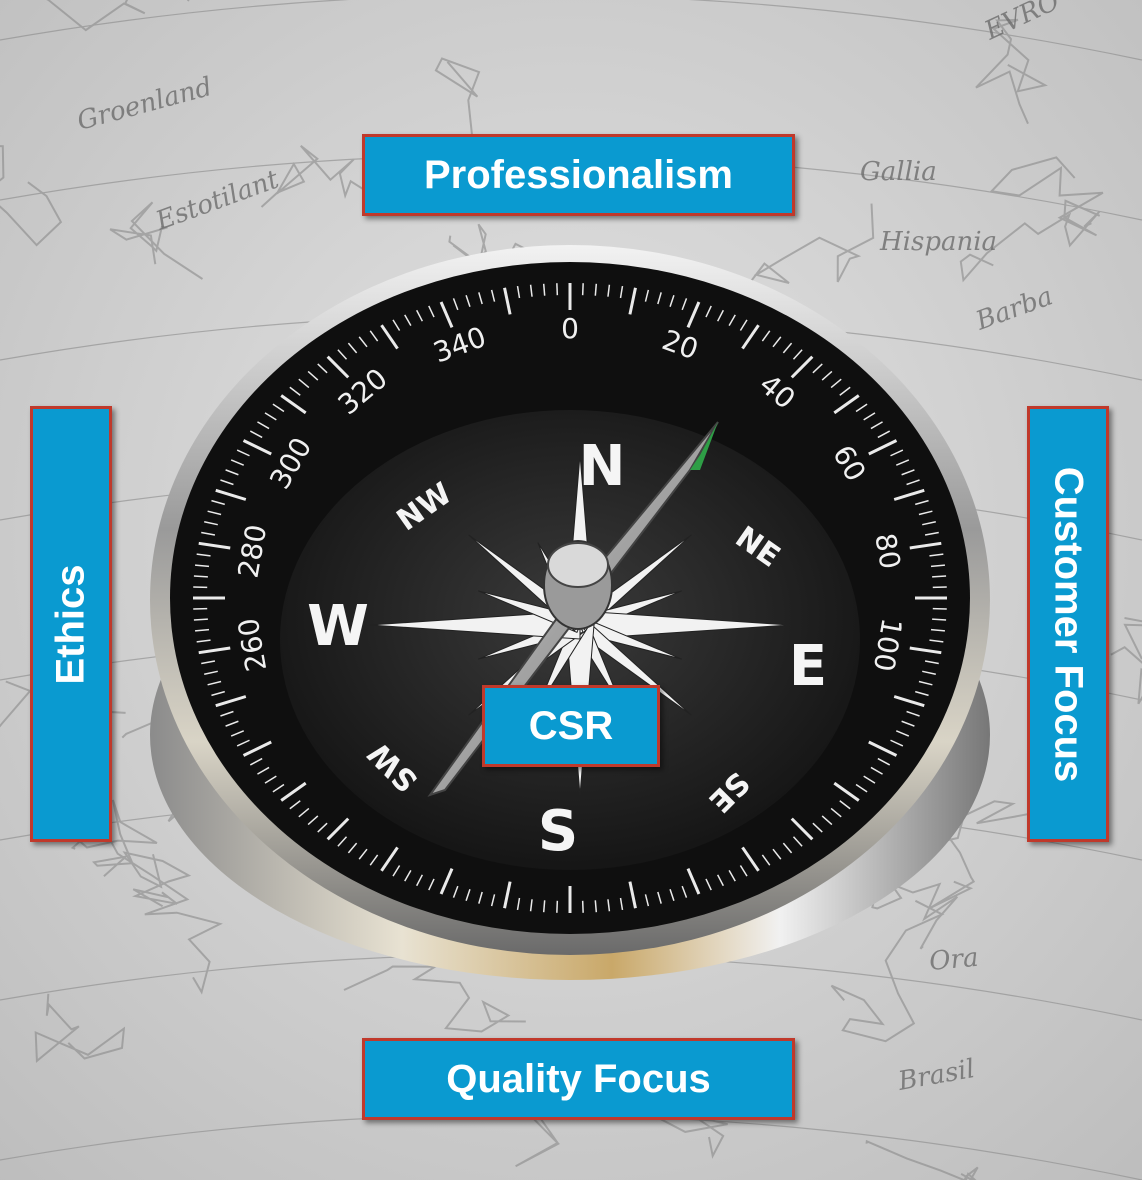 This screenshot has width=1142, height=1180. What do you see at coordinates (1068, 624) in the screenshot?
I see `value-label-customer-focus: Customer Focus` at bounding box center [1068, 624].